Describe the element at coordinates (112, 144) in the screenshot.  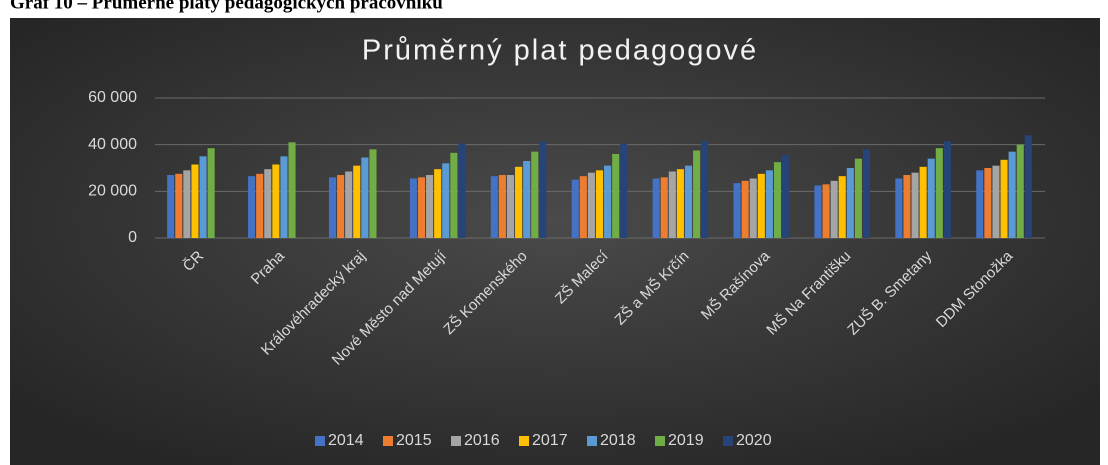
I see `y-tick-label: 40 000` at that location.